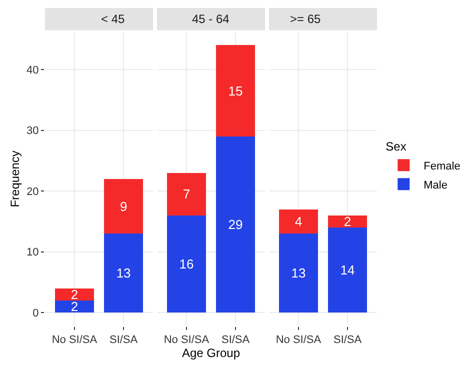 The height and width of the screenshot is (366, 474). I want to click on y-tick-label: 10, so click(32, 252).